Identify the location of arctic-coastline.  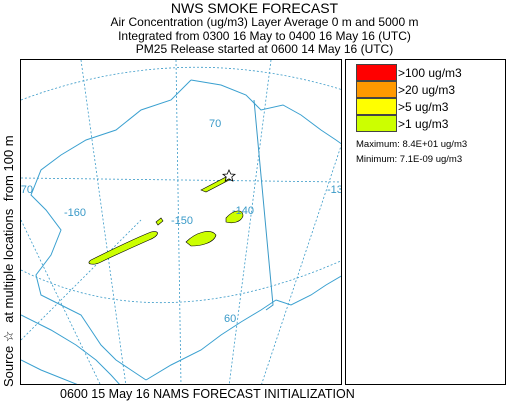
(265, 112).